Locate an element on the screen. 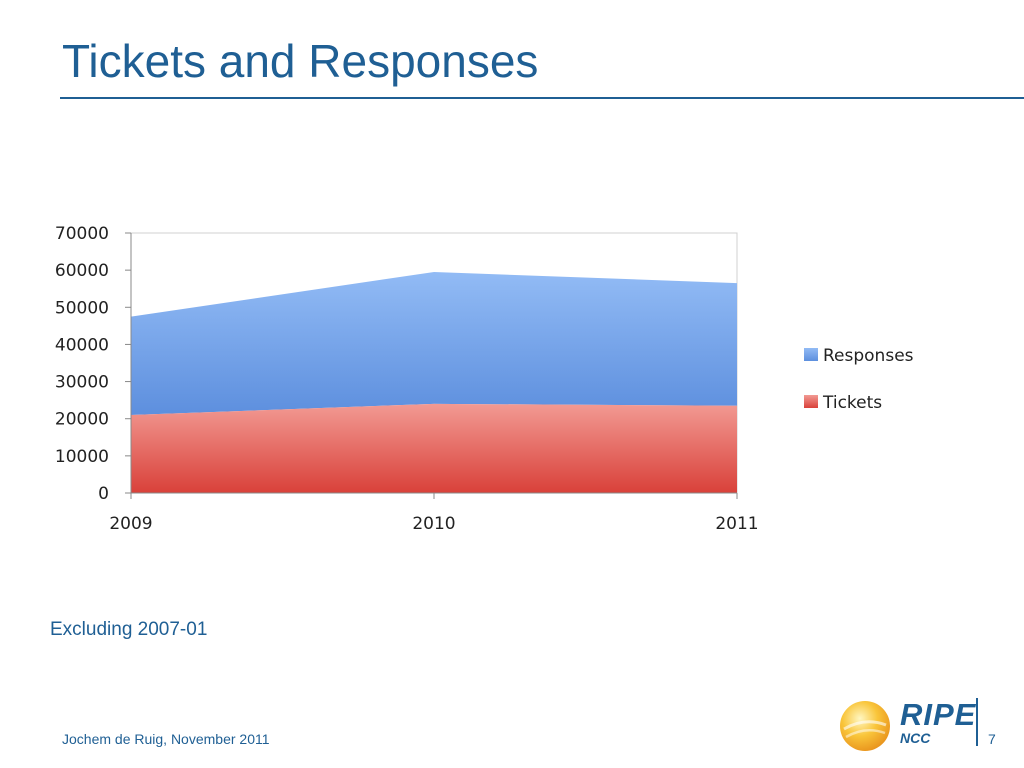 The image size is (1024, 768). tickets-area is located at coordinates (434, 448).